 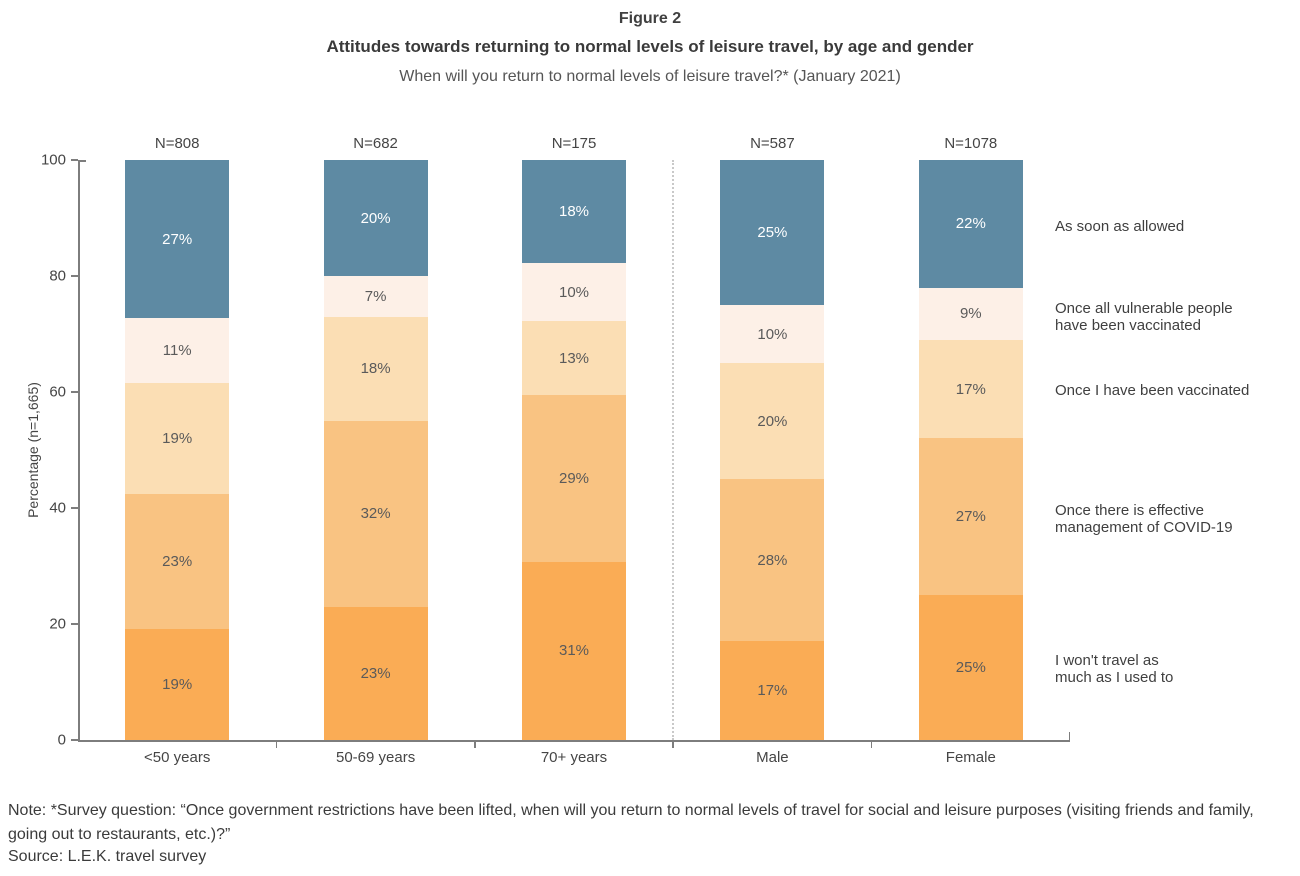 What do you see at coordinates (61, 740) in the screenshot?
I see `y-tick-label: 0` at bounding box center [61, 740].